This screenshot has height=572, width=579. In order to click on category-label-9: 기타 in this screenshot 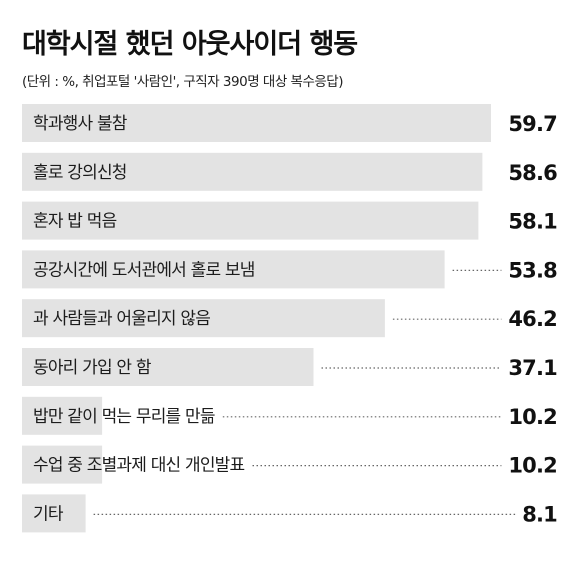, I will do `click(48, 514)`.